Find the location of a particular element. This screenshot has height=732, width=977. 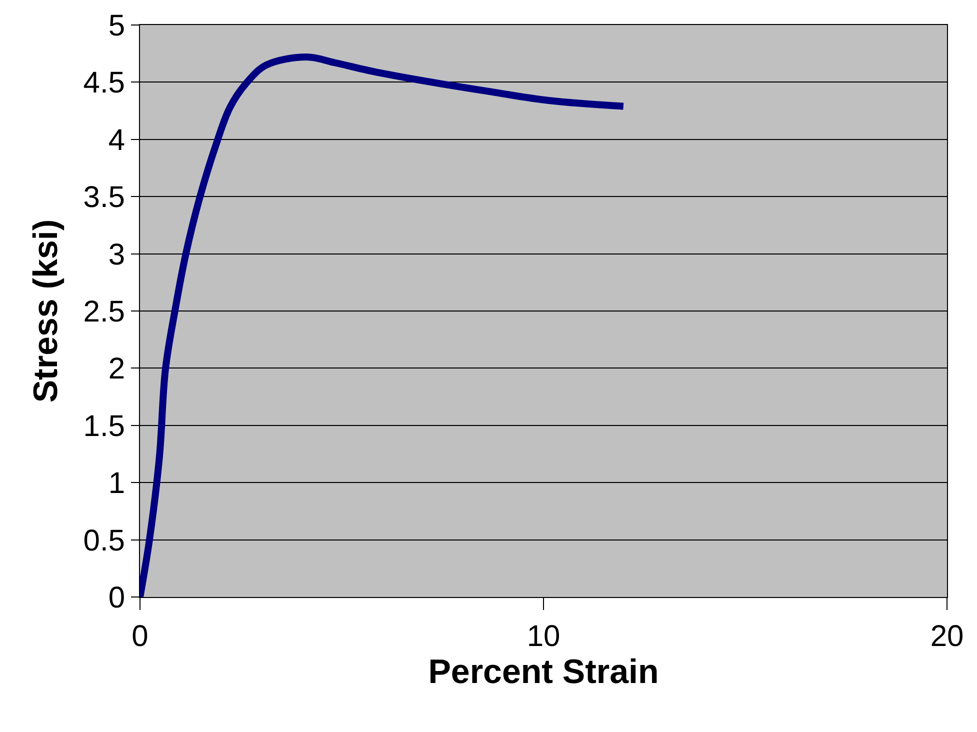

y-tick-label: 2 is located at coordinates (116, 369).